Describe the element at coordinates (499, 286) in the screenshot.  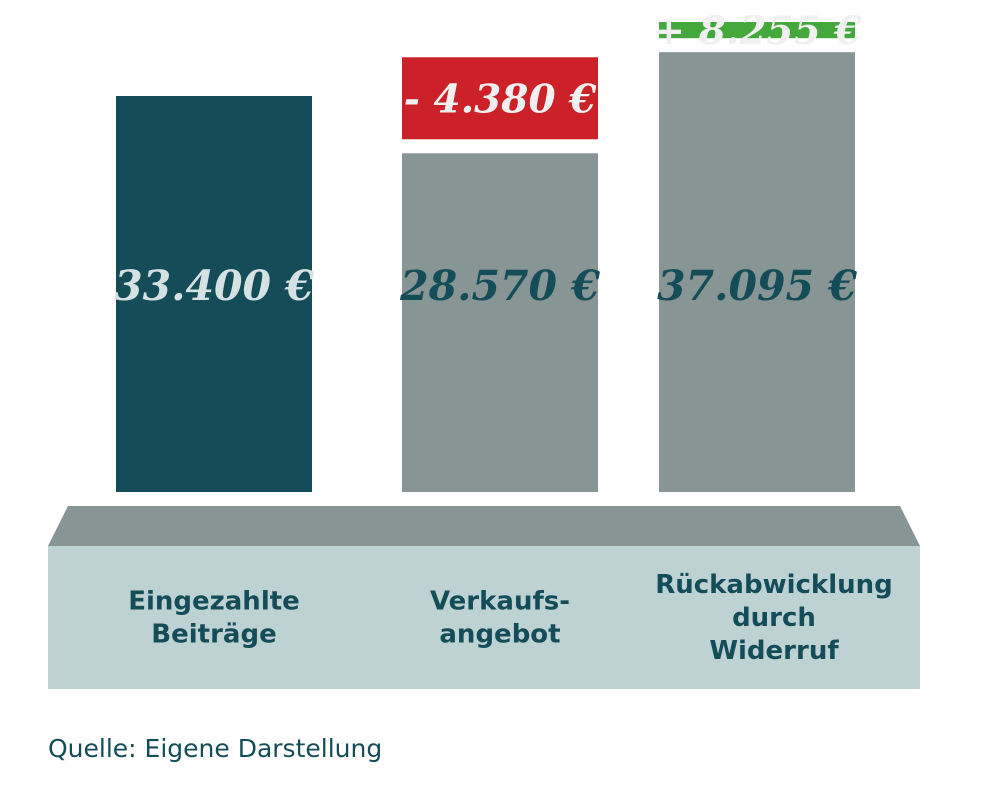
I see `bar-value-label-1: 28.570 €` at that location.